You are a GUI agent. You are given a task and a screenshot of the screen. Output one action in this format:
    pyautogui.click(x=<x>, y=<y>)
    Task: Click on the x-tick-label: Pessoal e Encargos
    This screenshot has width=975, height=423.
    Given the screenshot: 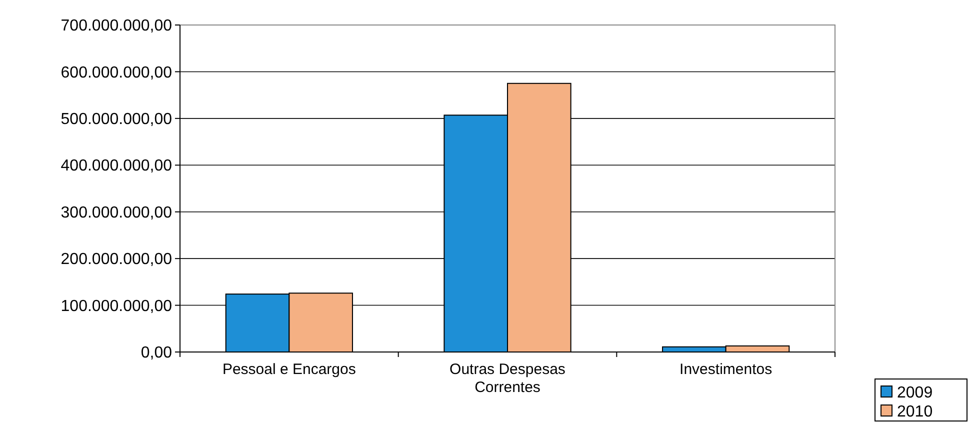 What is the action you would take?
    pyautogui.click(x=289, y=369)
    